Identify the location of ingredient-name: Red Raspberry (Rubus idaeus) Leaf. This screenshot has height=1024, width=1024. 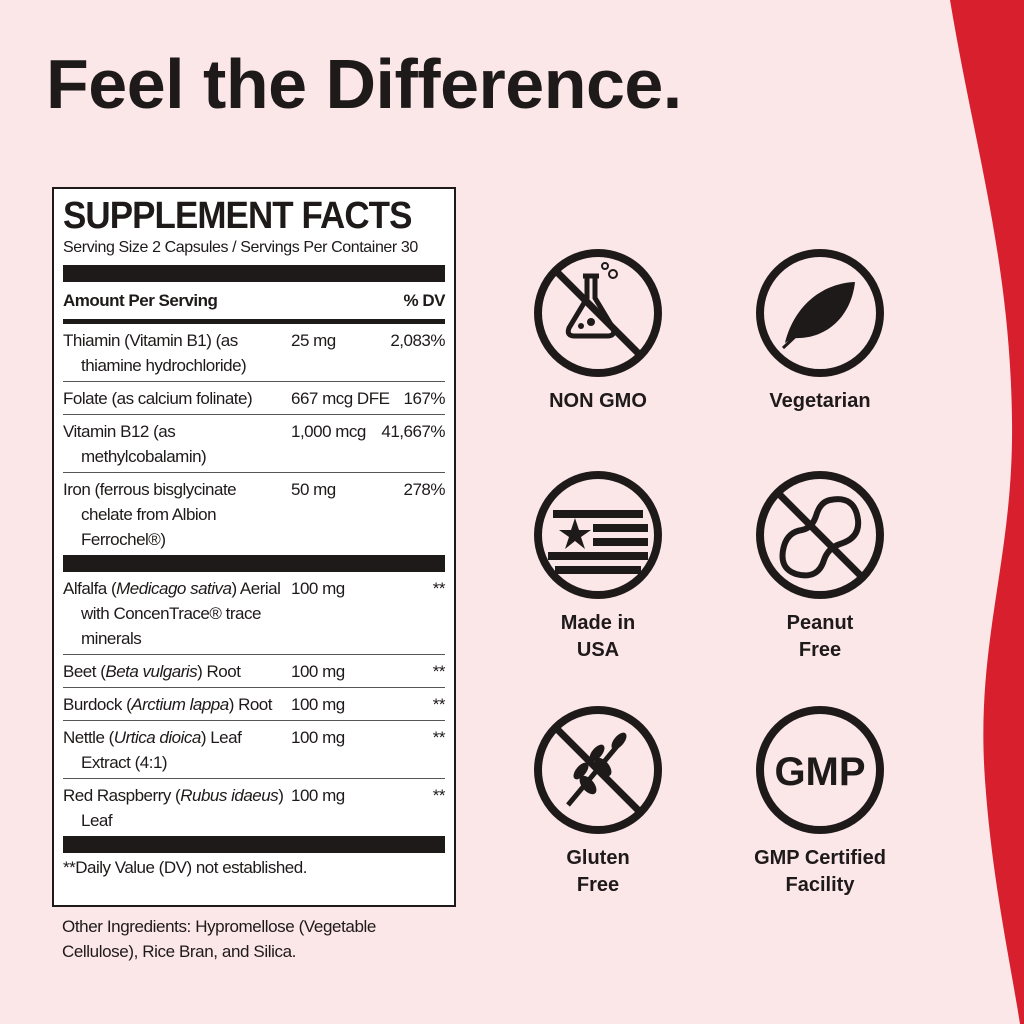
(173, 808).